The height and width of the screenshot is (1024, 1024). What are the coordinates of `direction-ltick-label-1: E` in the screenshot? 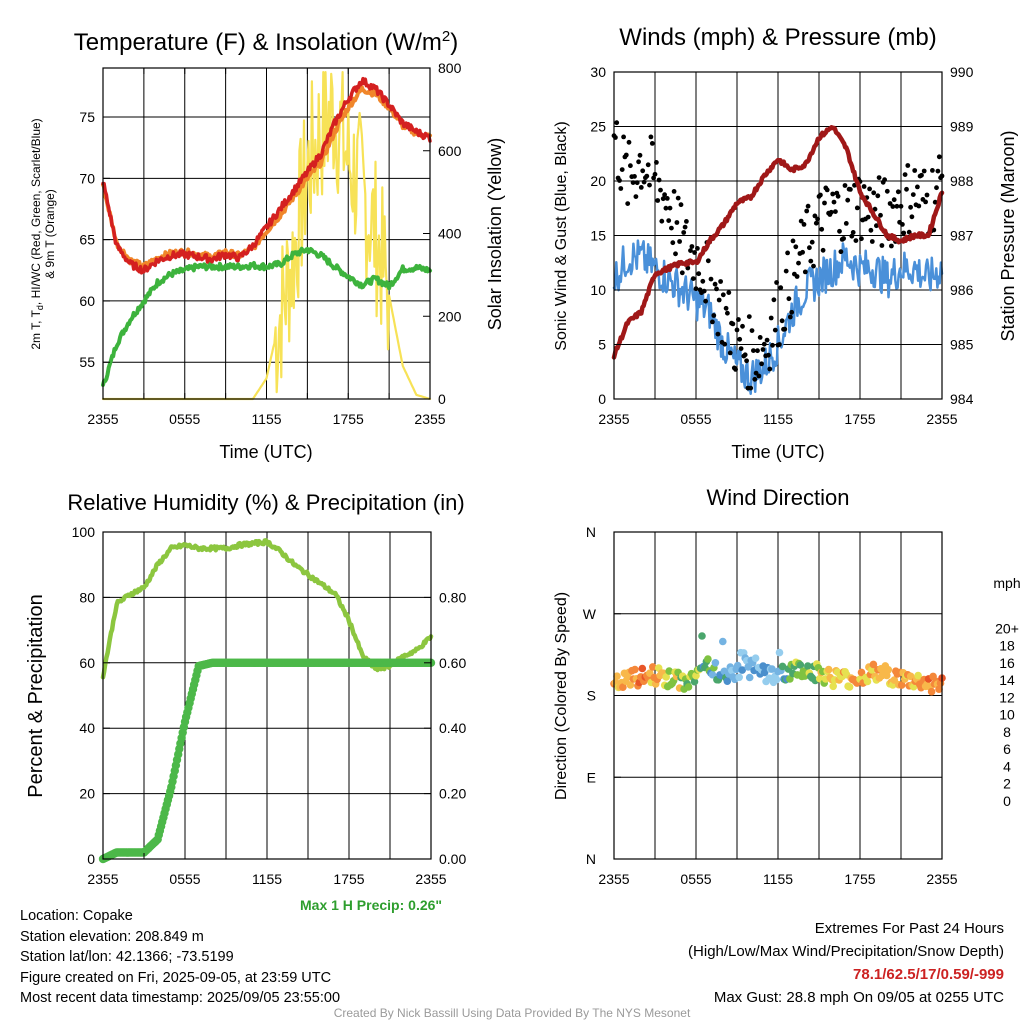 It's located at (591, 777).